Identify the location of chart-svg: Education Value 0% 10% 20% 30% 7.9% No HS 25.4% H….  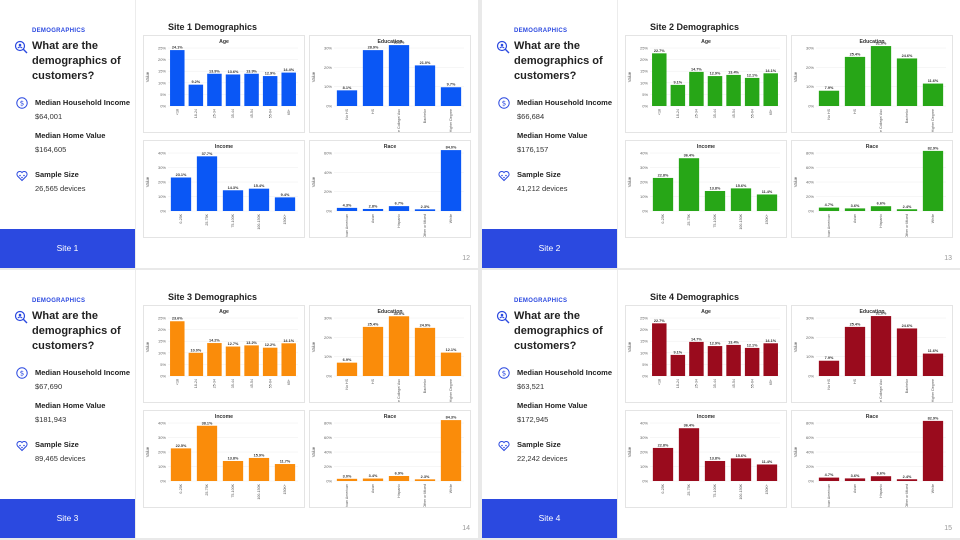
(869, 355).